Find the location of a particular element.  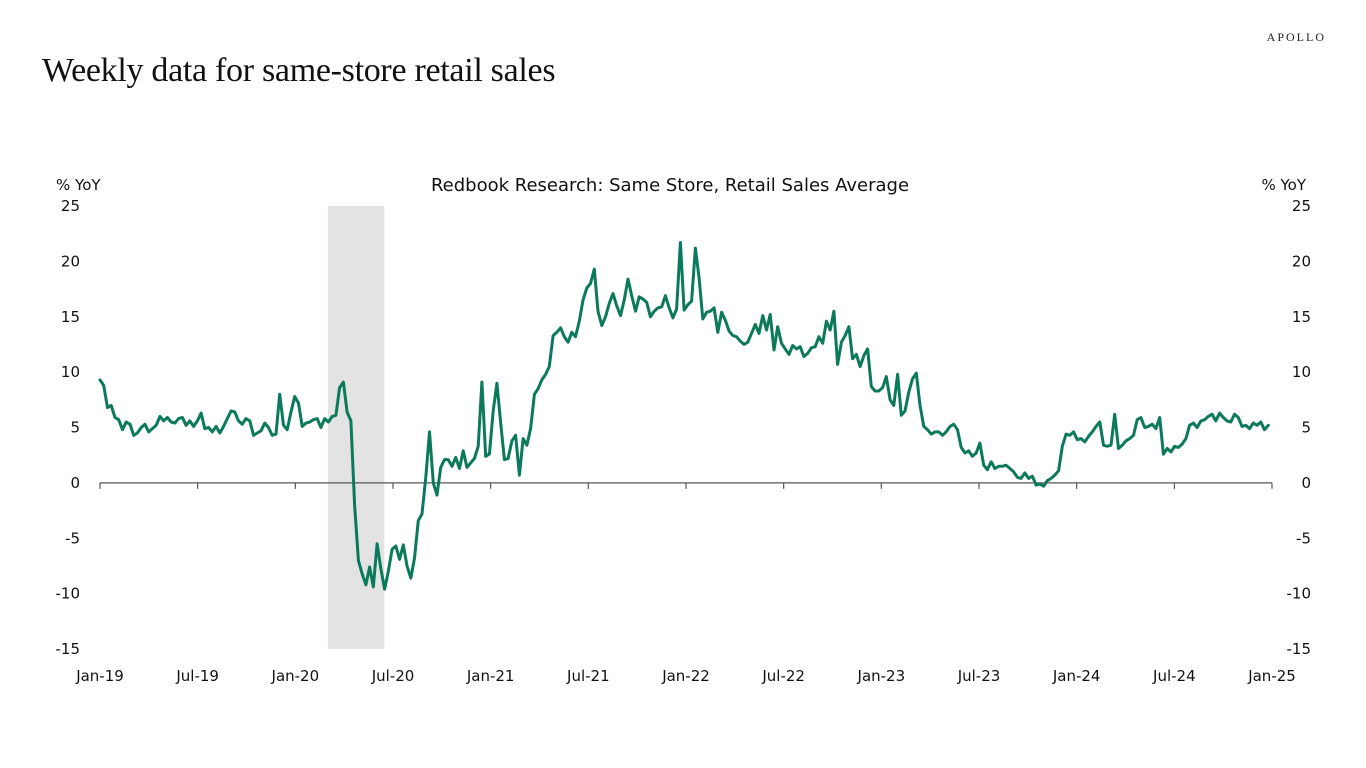

recession-shading-layer is located at coordinates (356, 427).